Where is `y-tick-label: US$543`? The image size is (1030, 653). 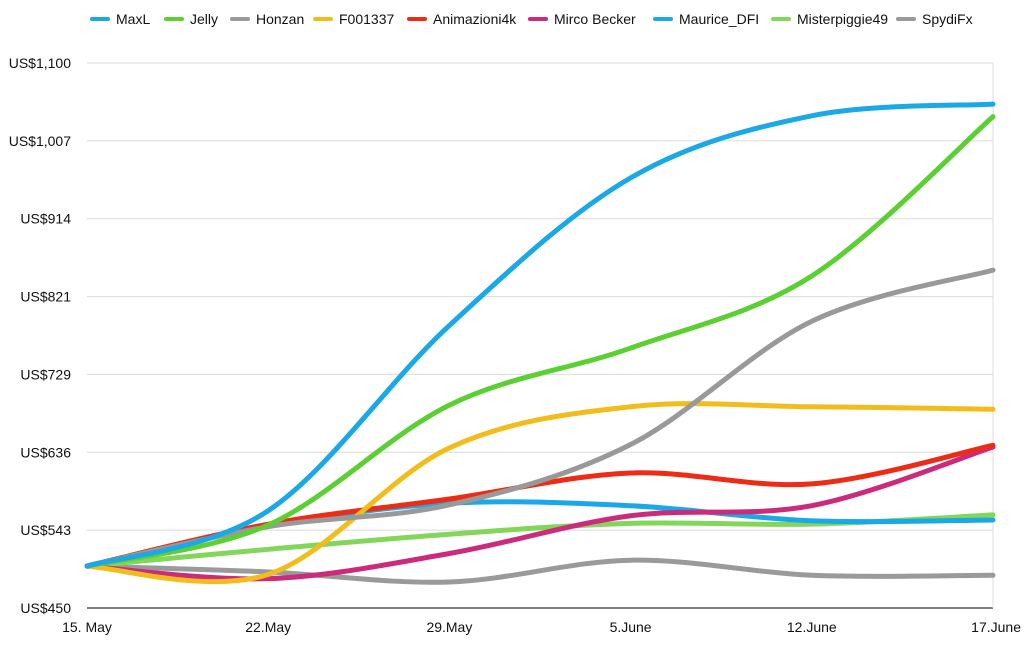 y-tick-label: US$543 is located at coordinates (45, 530).